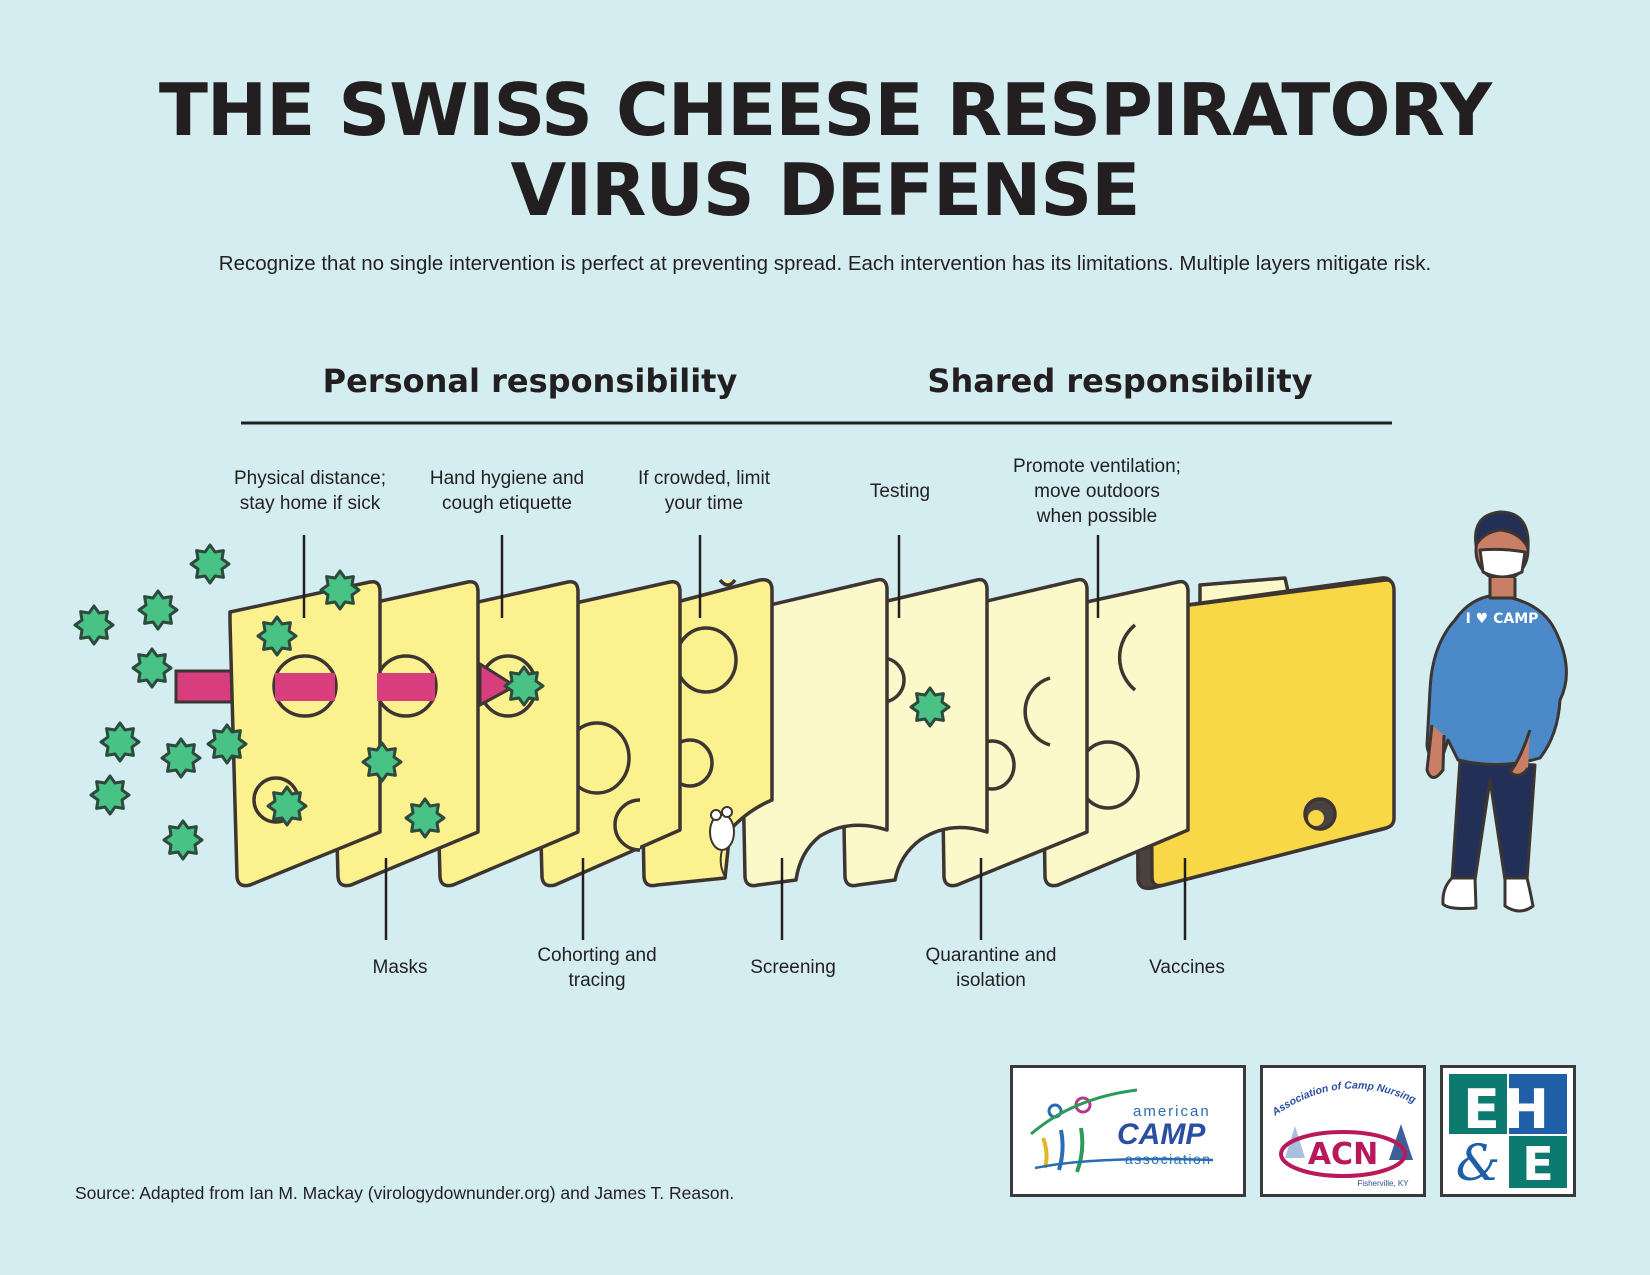  Describe the element at coordinates (1478, 1163) in the screenshot. I see `ehe-text-ampersand: &` at that location.